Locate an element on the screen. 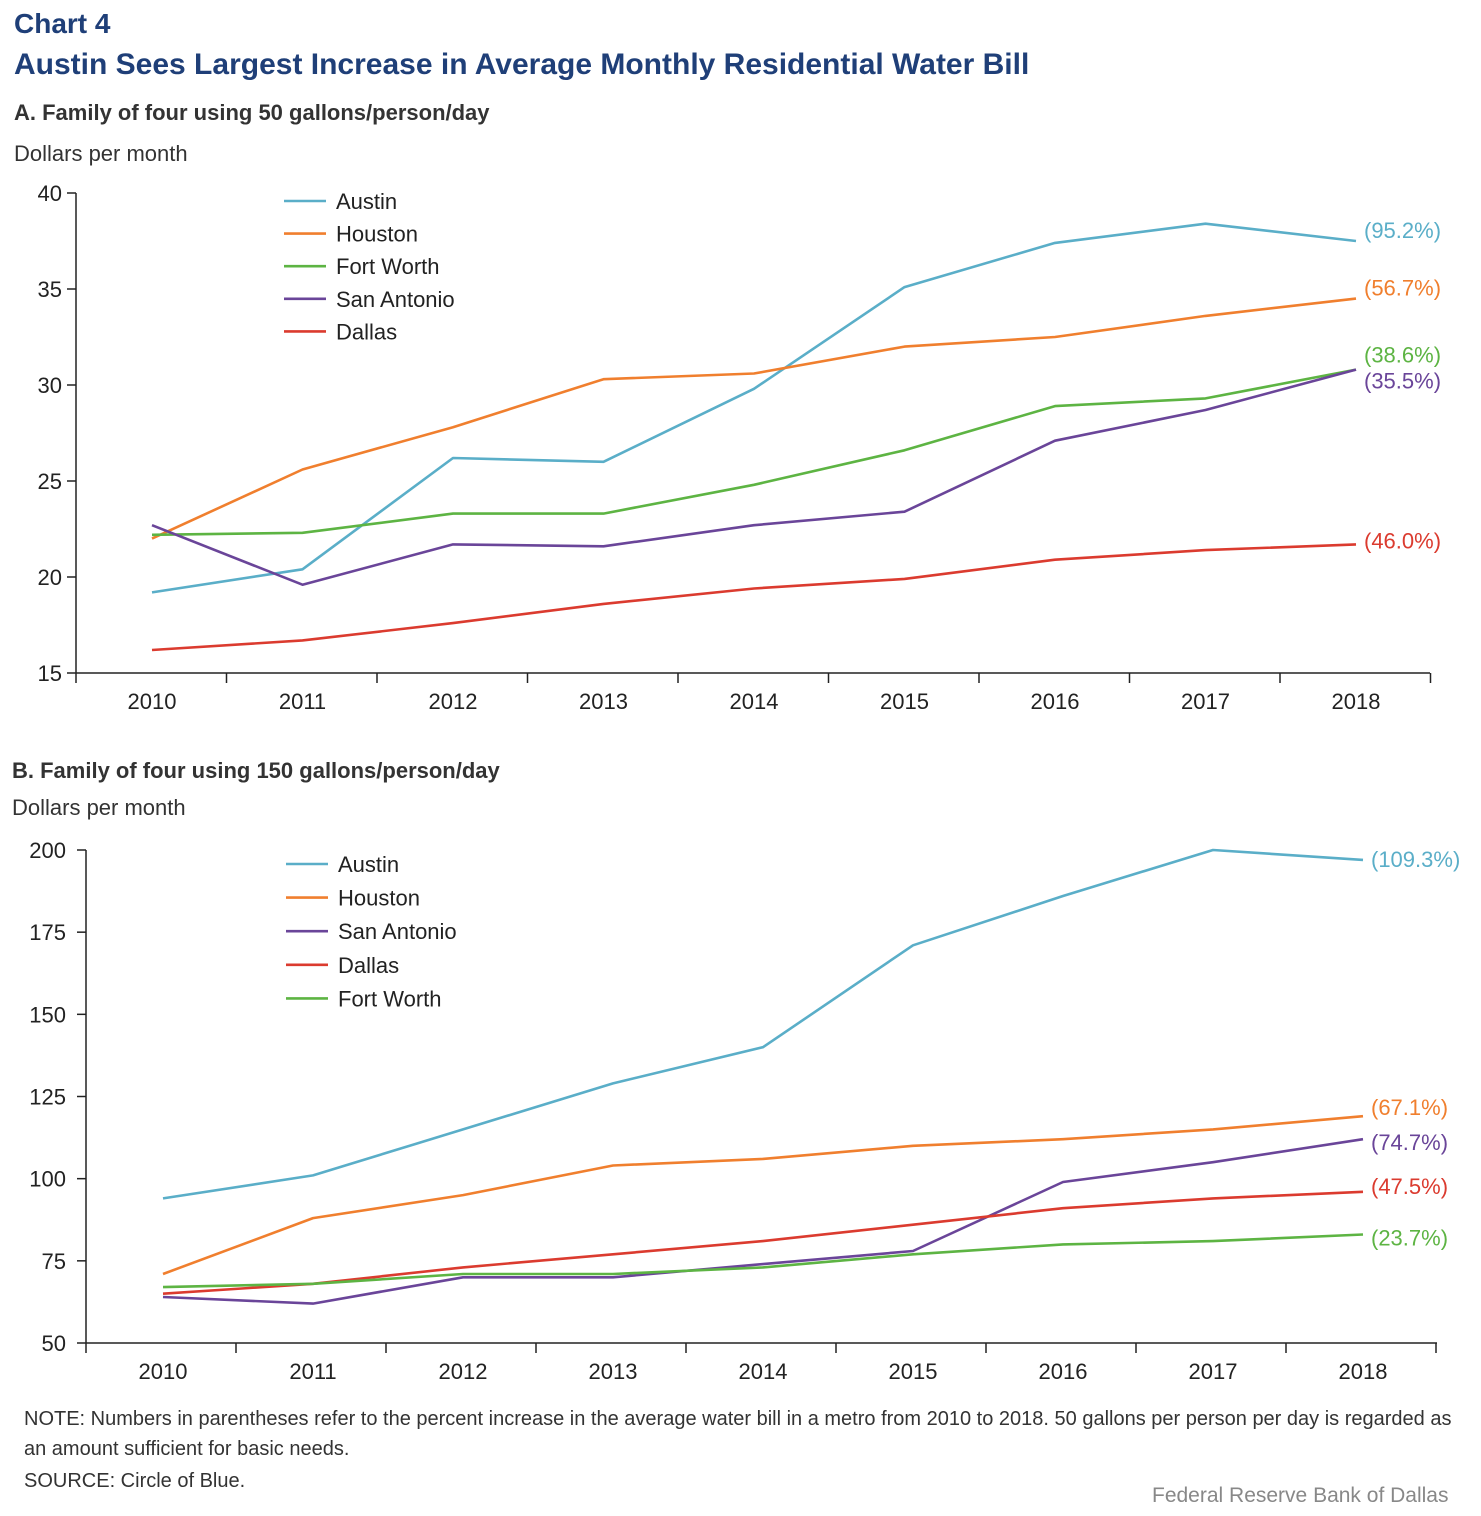 This screenshot has height=1516, width=1481. y-tick-label: 20 is located at coordinates (50, 577).